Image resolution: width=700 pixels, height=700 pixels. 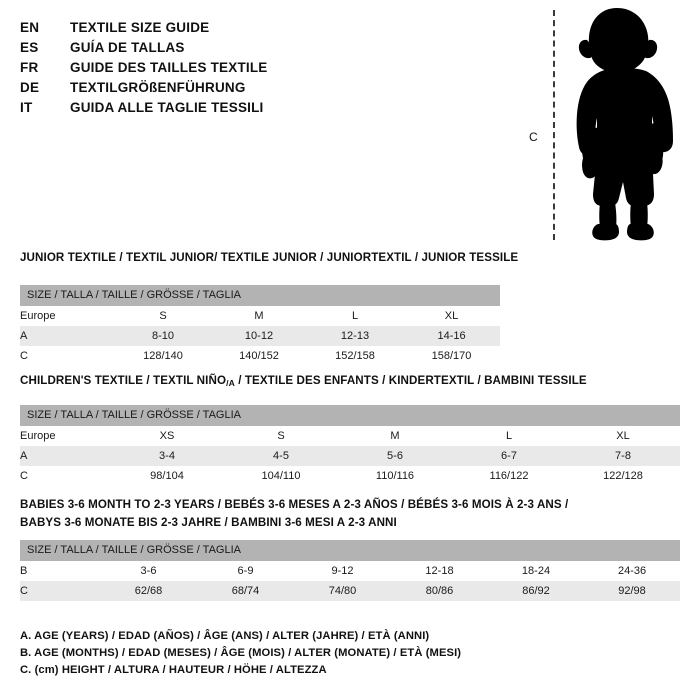 What do you see at coordinates (30, 87) in the screenshot?
I see `language-code-de: DE` at bounding box center [30, 87].